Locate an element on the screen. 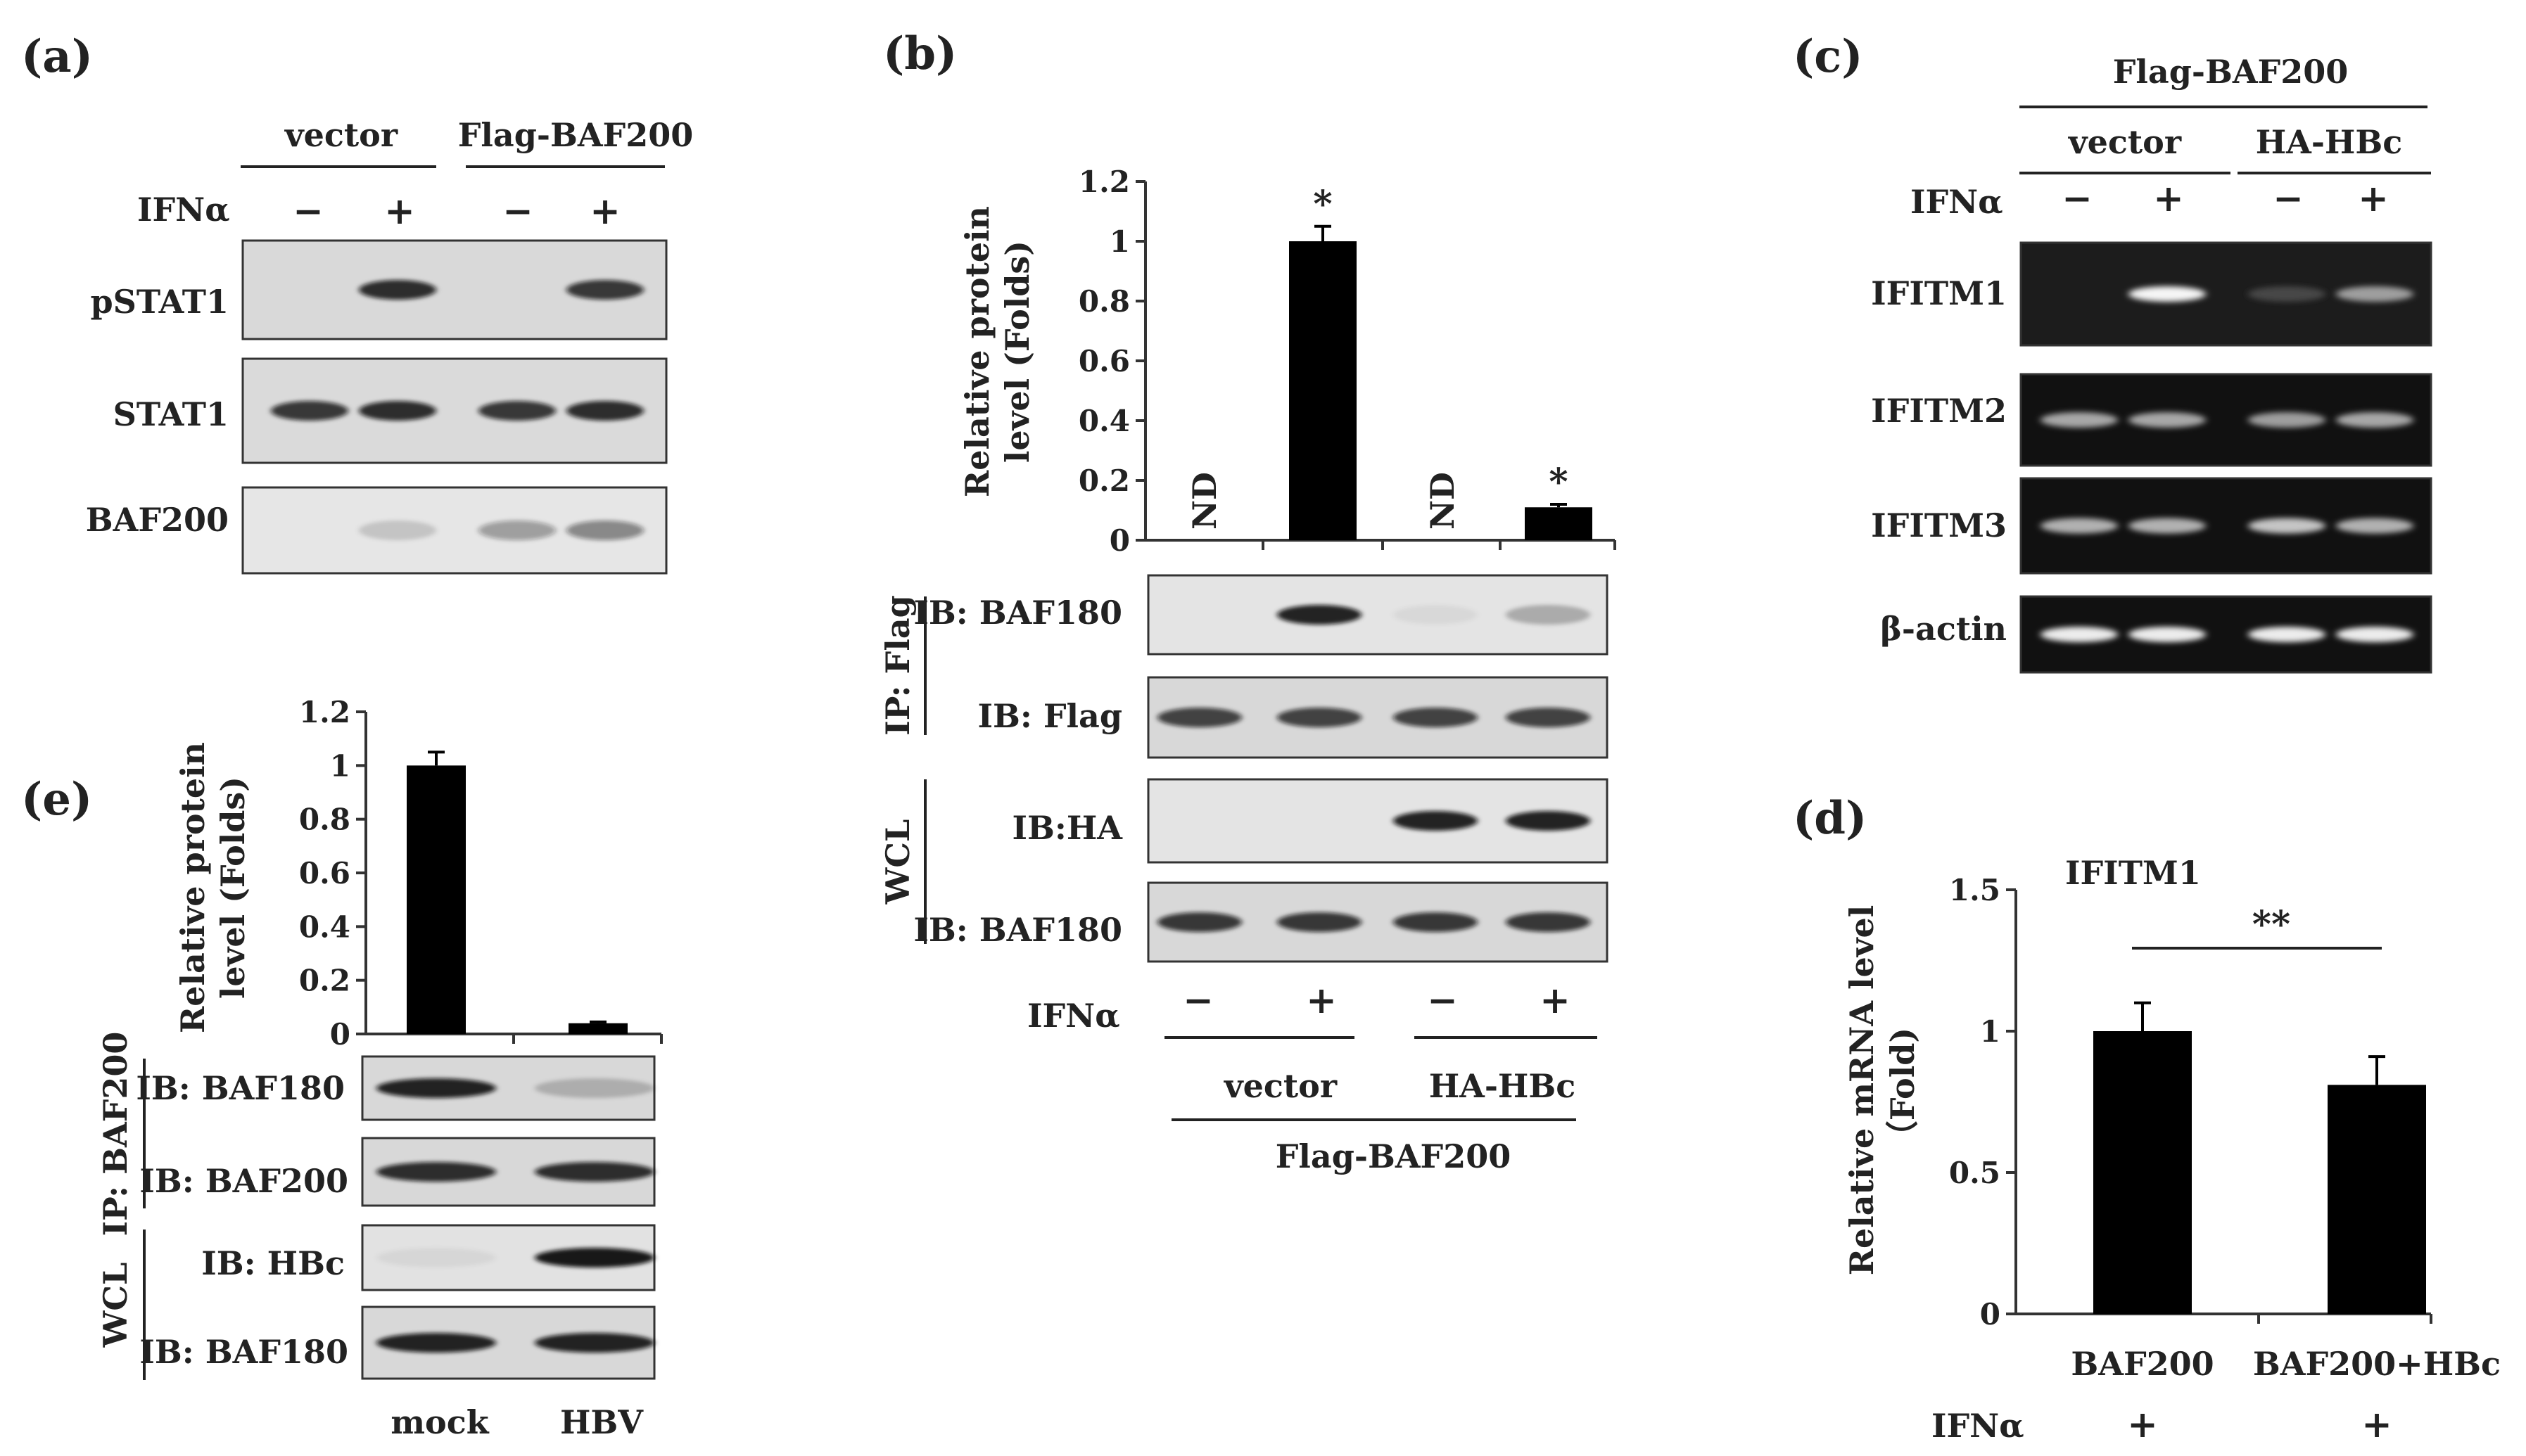 The height and width of the screenshot is (1456, 2526). panel-c-gel-label-ifitm1: IFITM1 is located at coordinates (1939, 293).